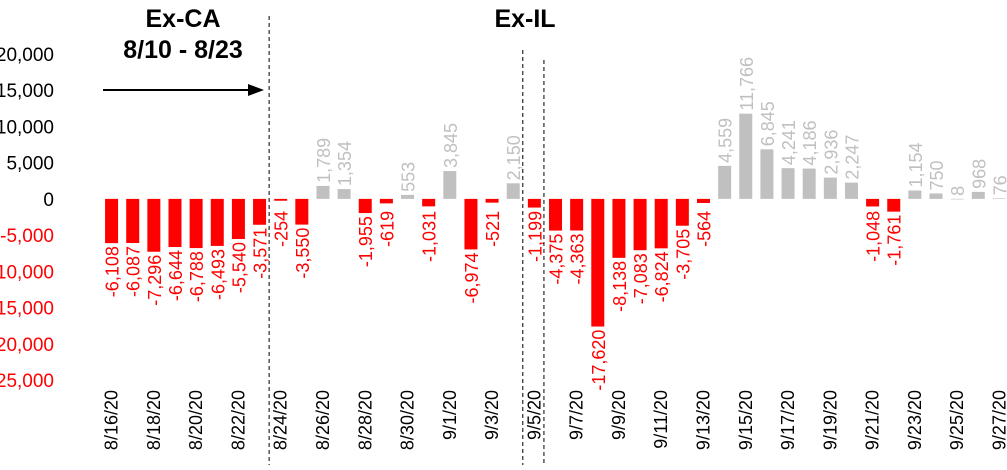 This screenshot has height=470, width=1007. What do you see at coordinates (514, 157) in the screenshot?
I see `data-label: 2,150` at bounding box center [514, 157].